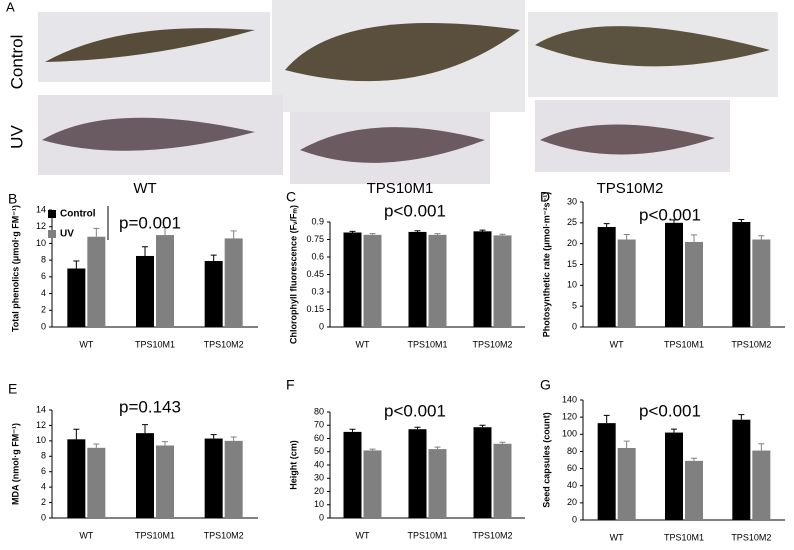  I want to click on y-tick-label: 8, so click(43, 260).